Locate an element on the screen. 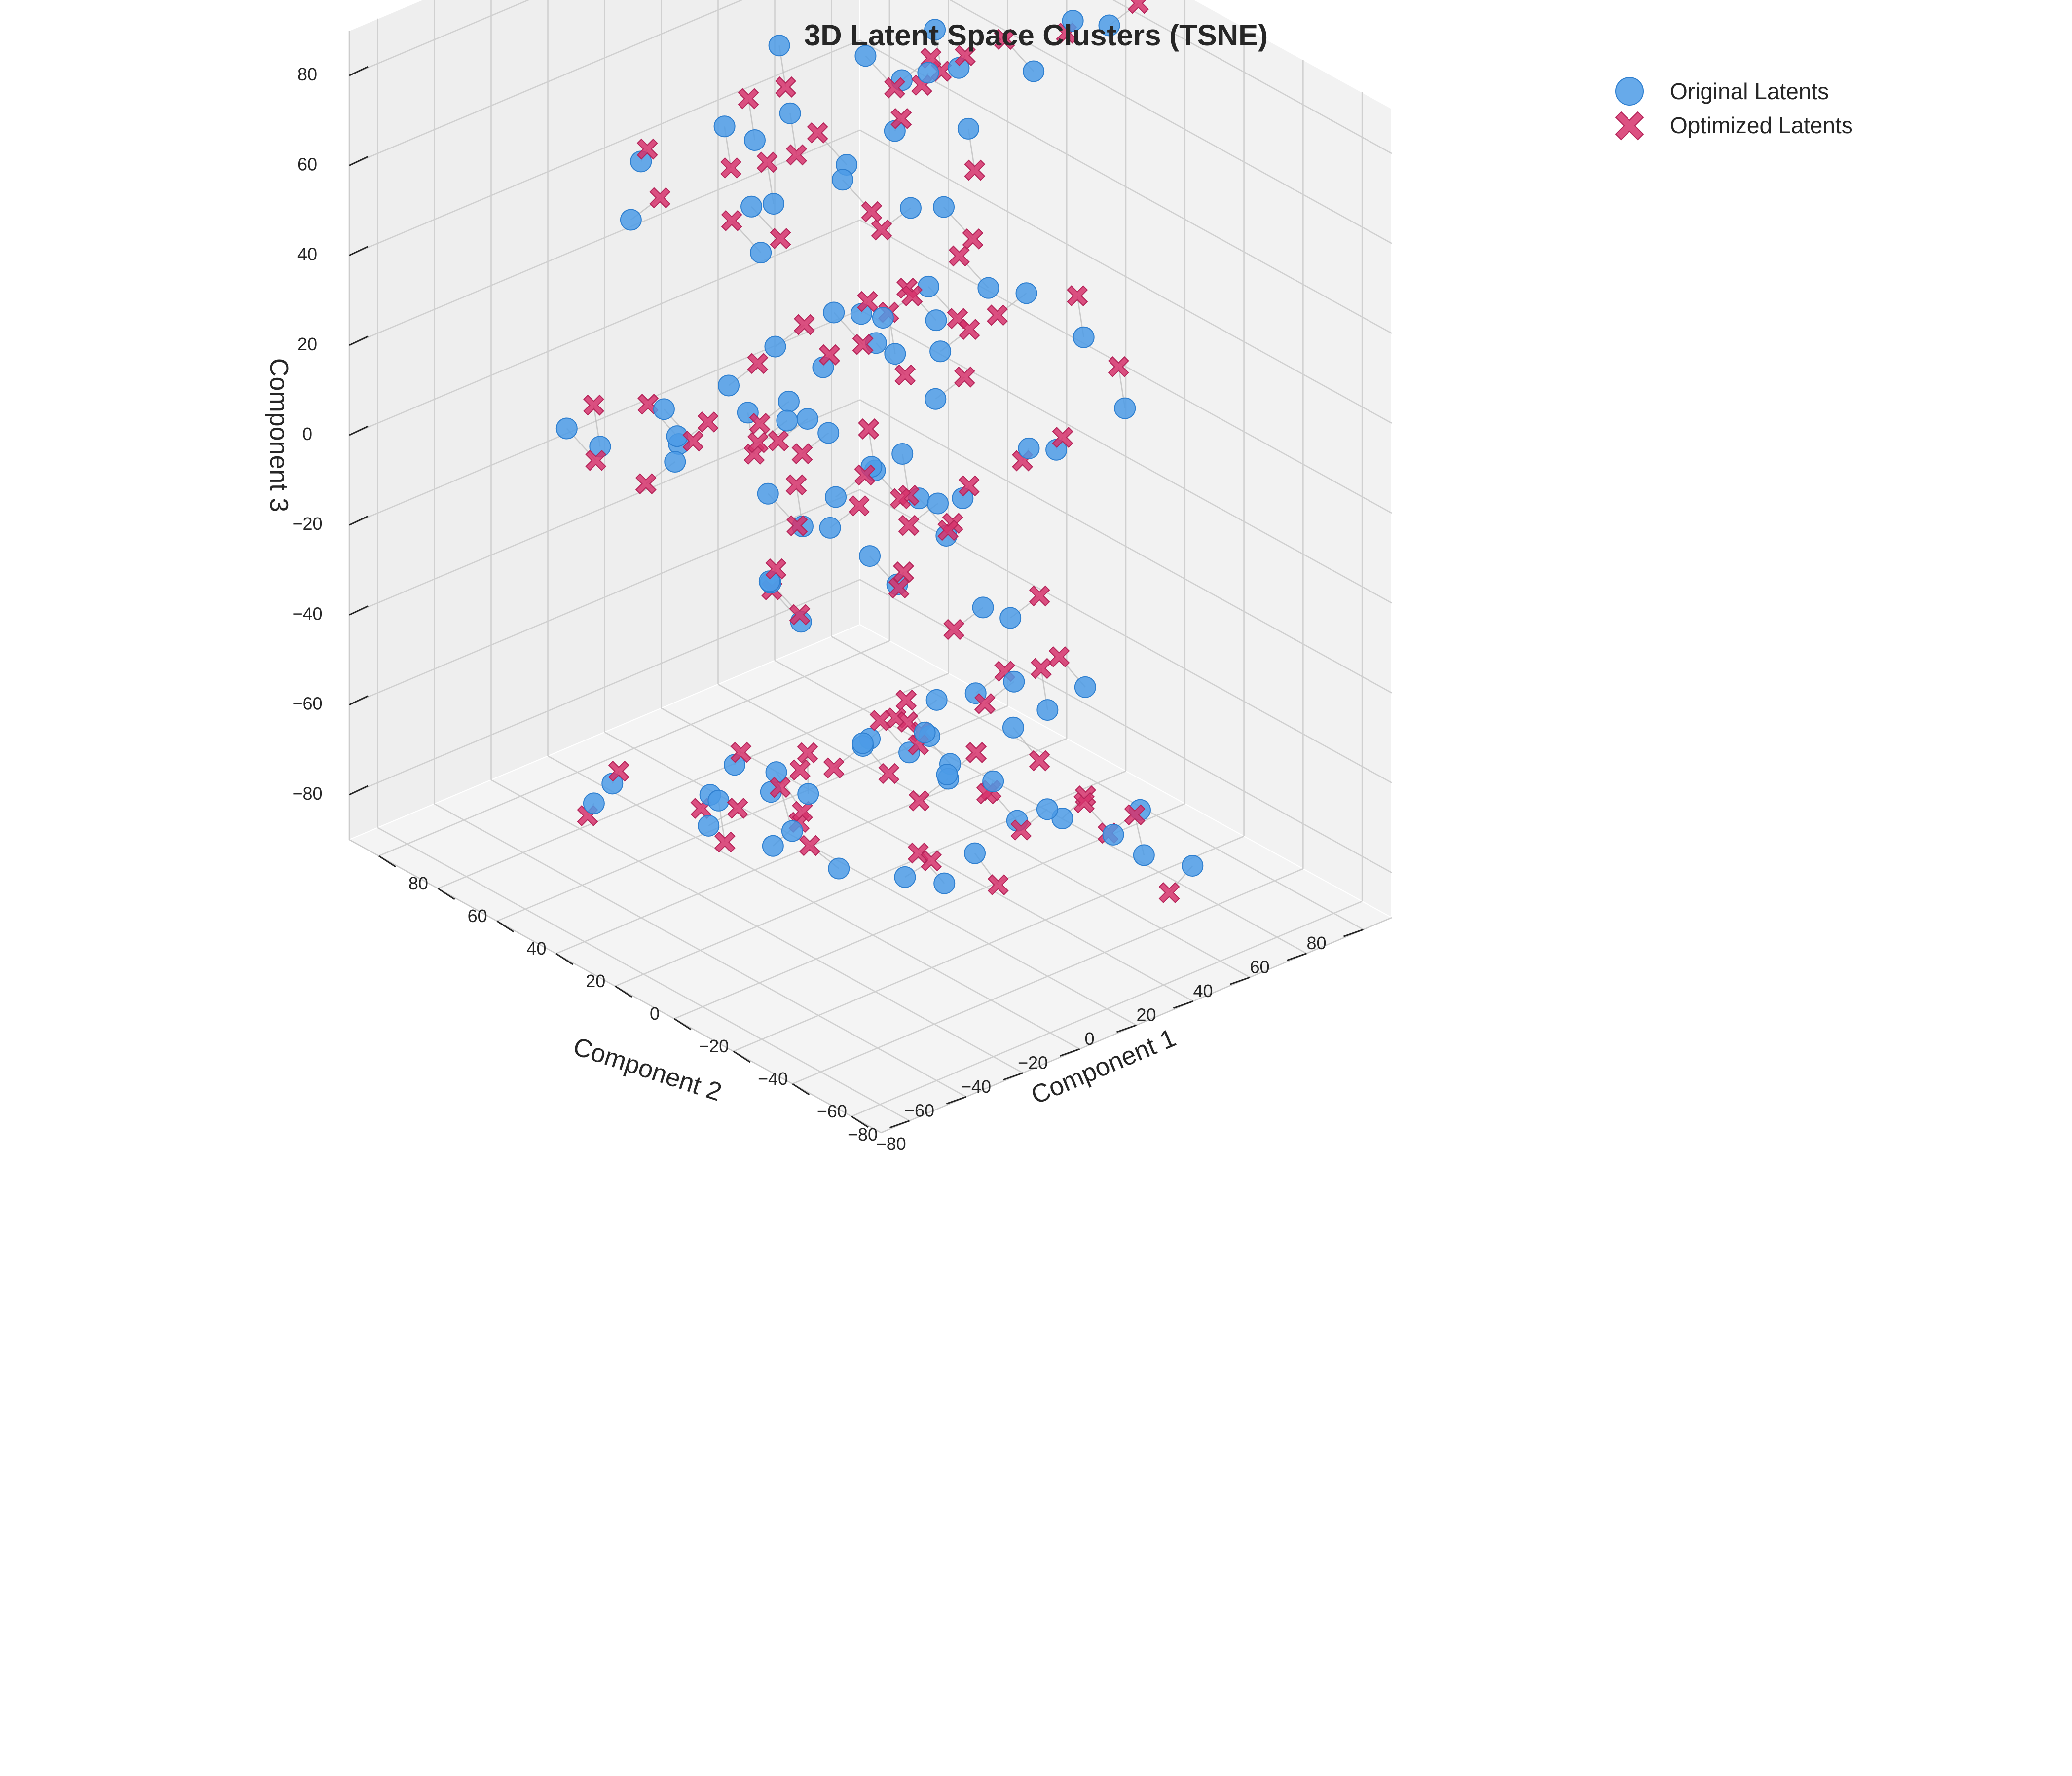 The image size is (2072, 1776). legend: Original Latents Optimized Latents is located at coordinates (1734, 109).